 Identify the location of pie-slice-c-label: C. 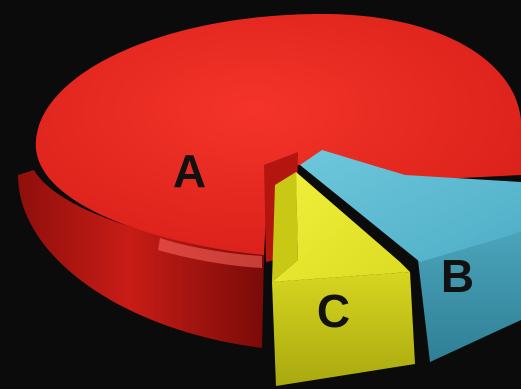
(334, 311).